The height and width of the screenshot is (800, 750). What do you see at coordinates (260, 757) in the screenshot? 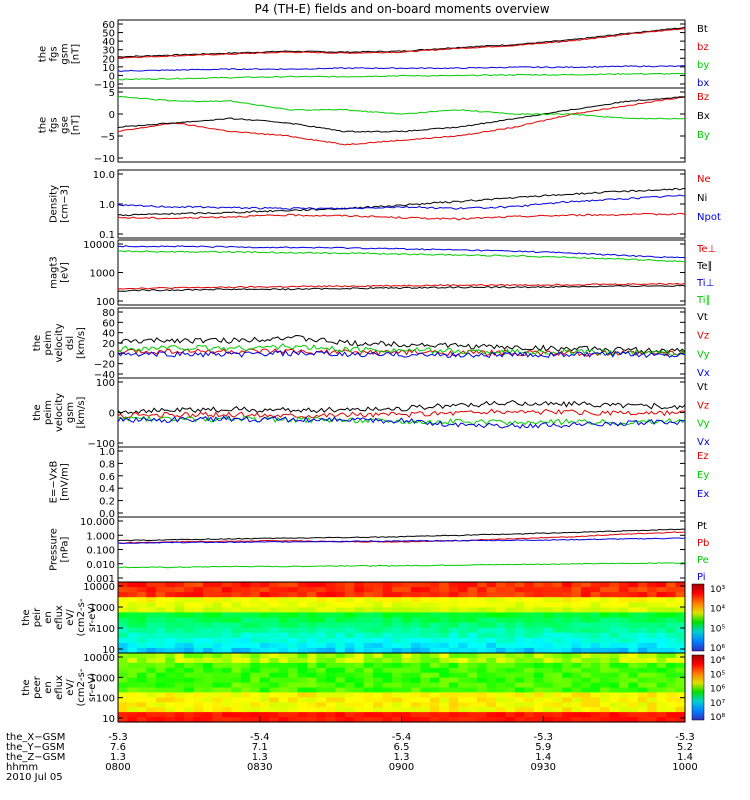
I see `x-tick-label: 1.3` at bounding box center [260, 757].